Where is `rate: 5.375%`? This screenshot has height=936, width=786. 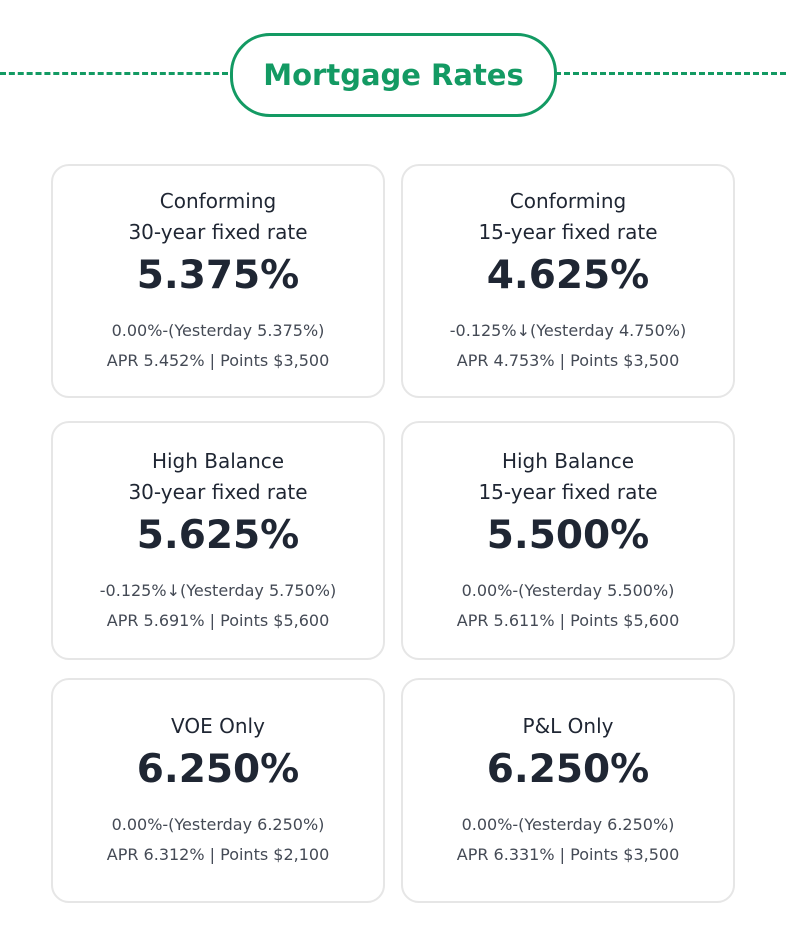
rate: 5.375% is located at coordinates (218, 275).